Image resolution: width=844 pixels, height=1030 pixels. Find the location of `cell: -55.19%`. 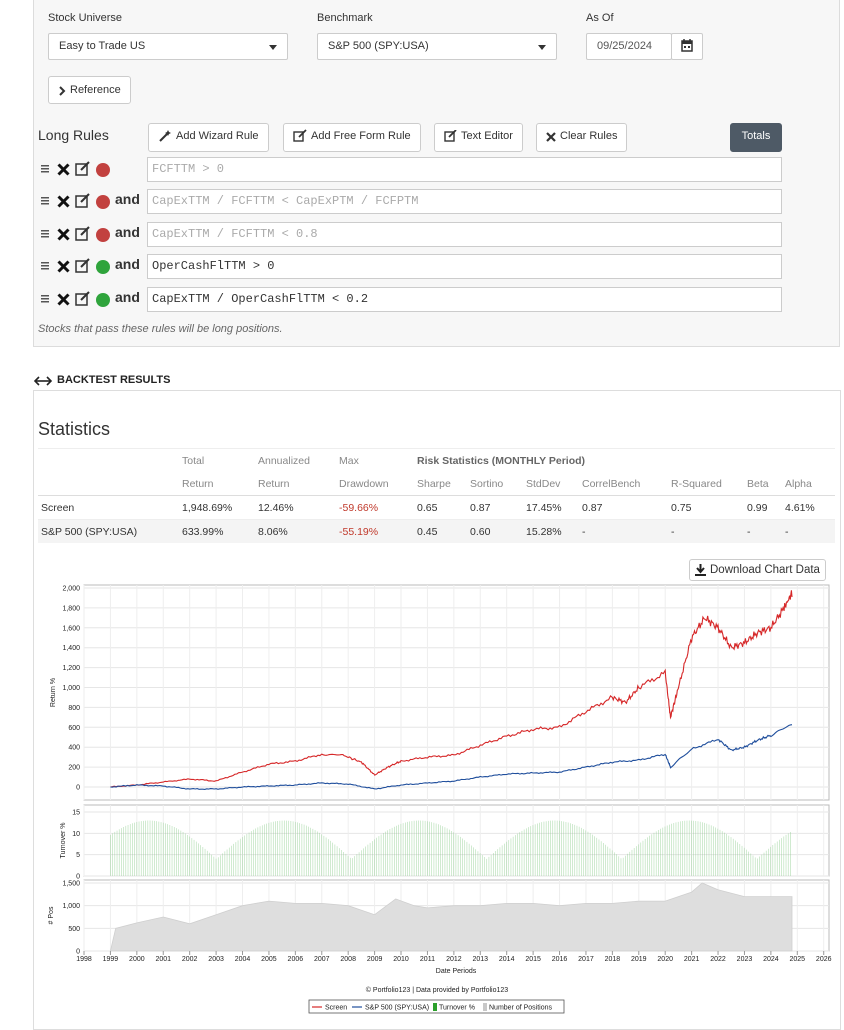

cell: -55.19% is located at coordinates (359, 531).